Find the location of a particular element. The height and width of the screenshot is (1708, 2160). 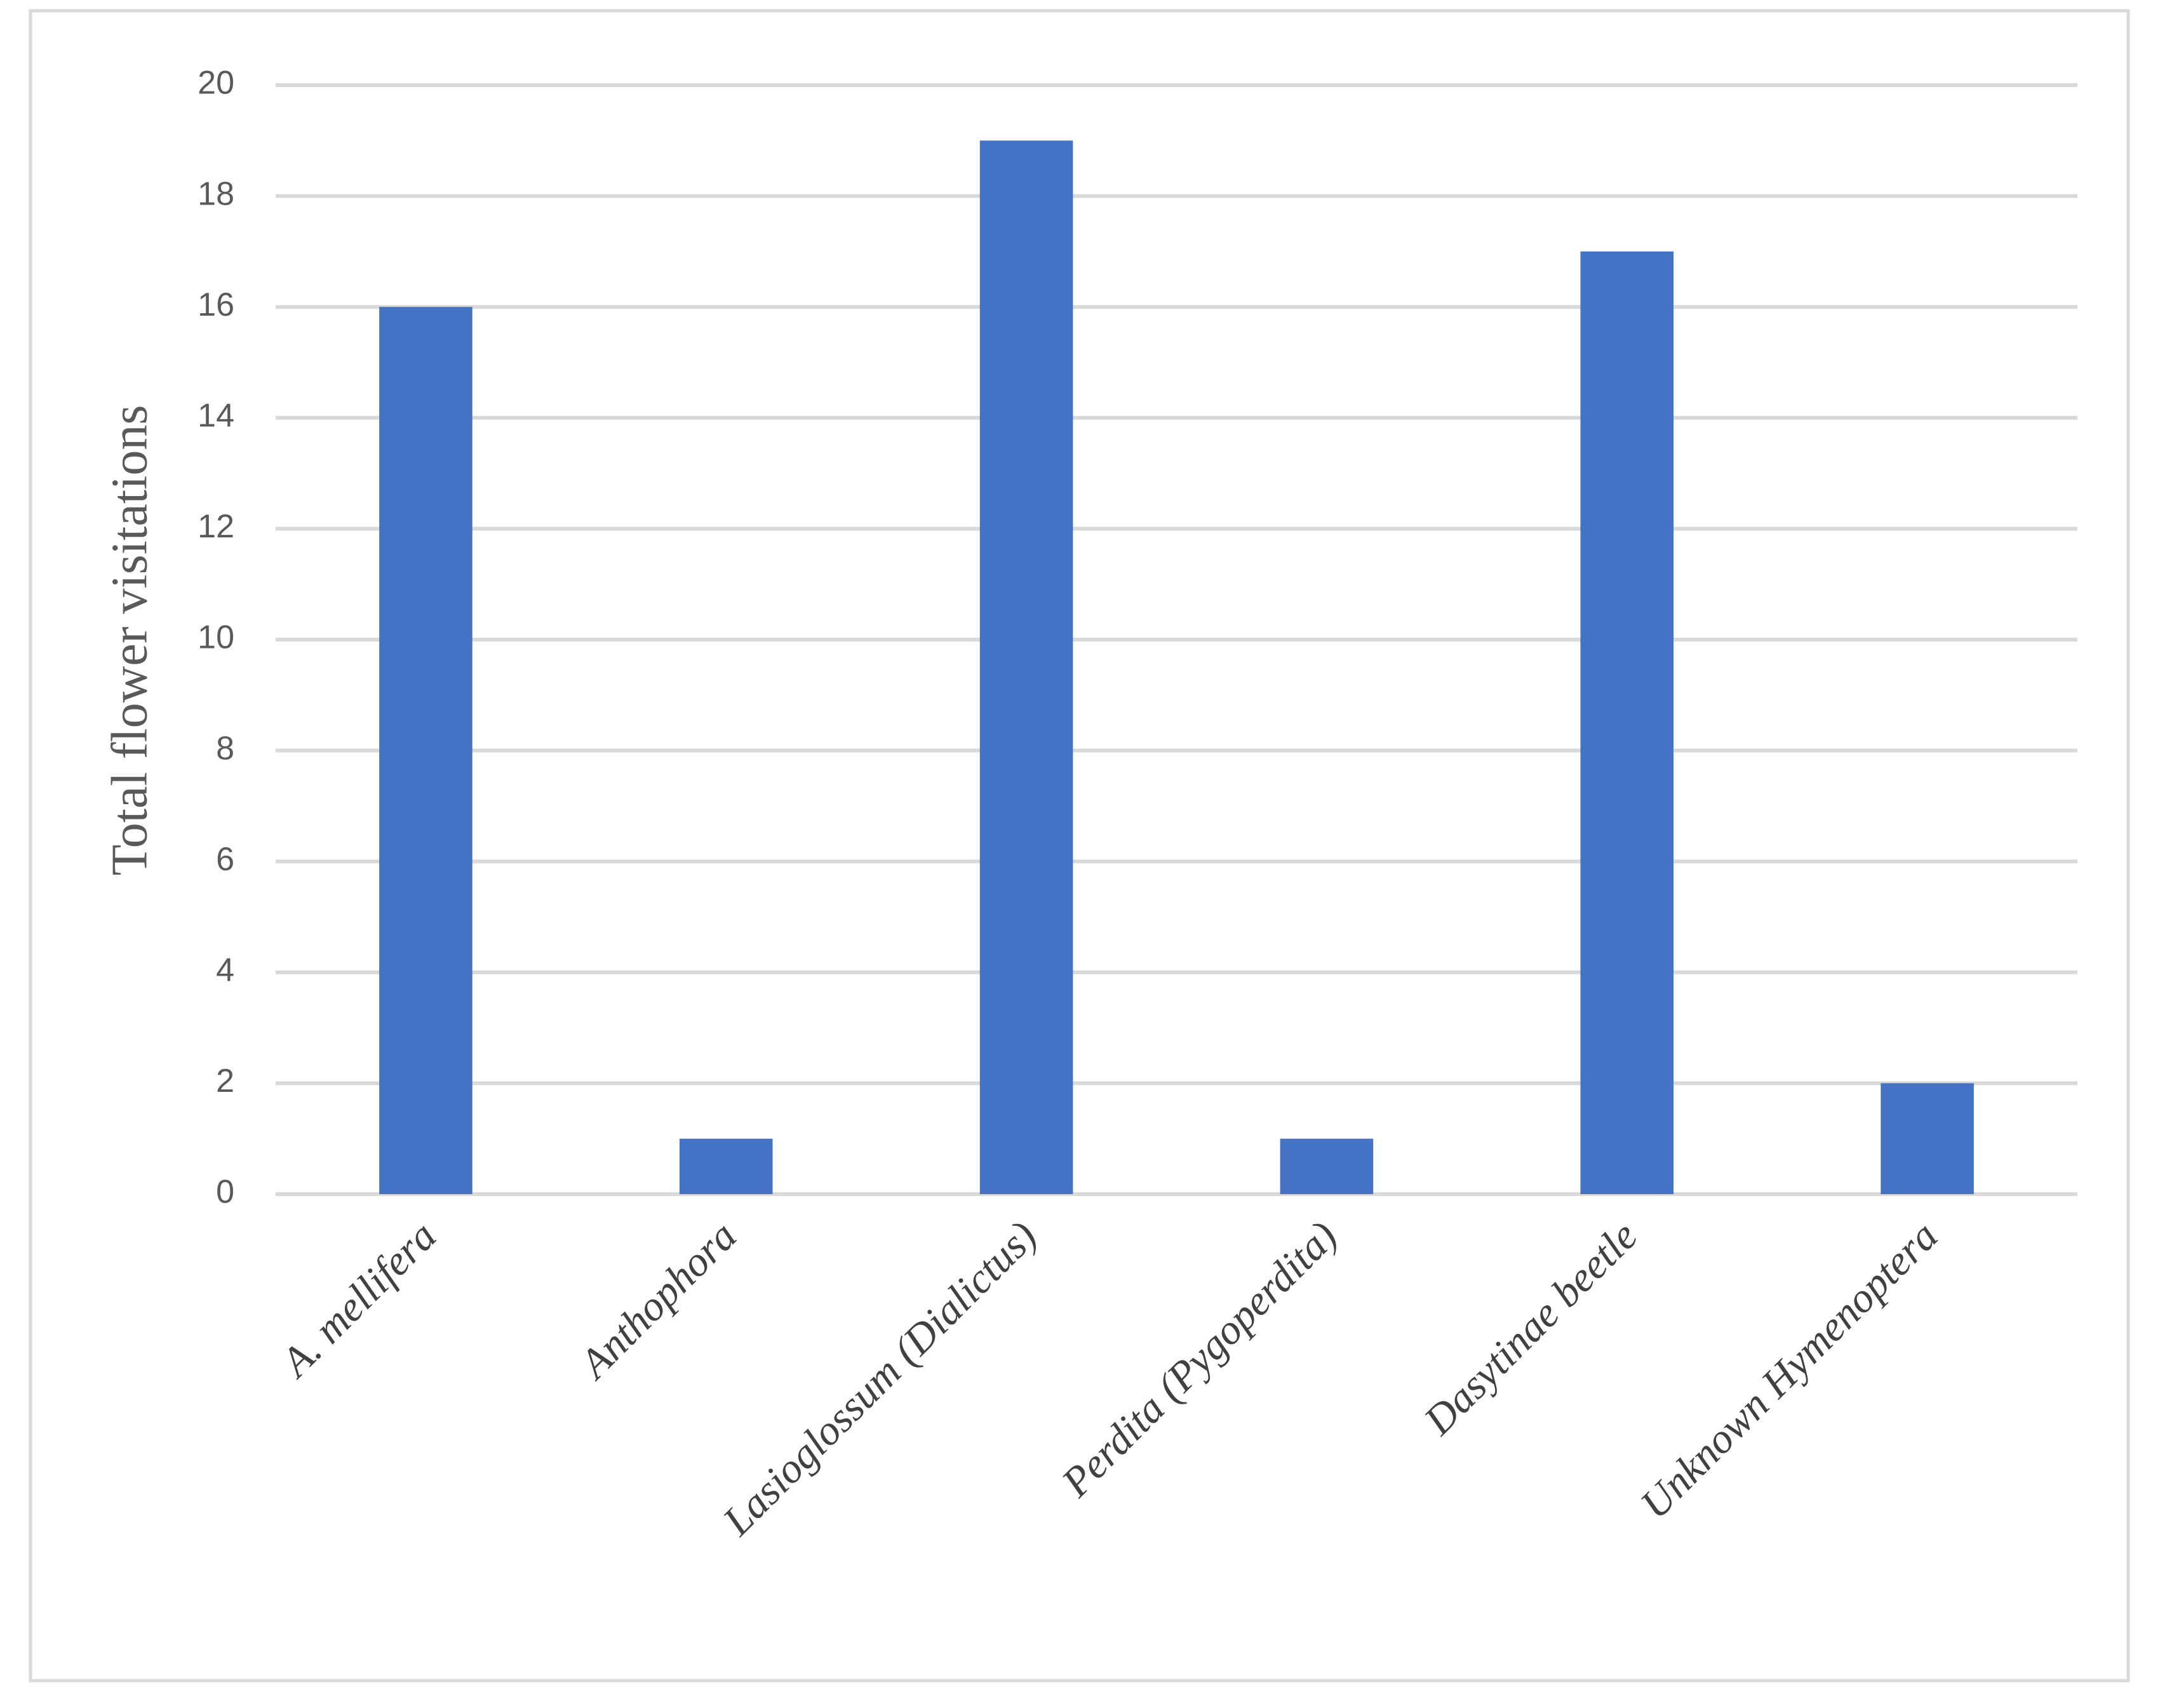

y-tick-label: 6 is located at coordinates (225, 859).